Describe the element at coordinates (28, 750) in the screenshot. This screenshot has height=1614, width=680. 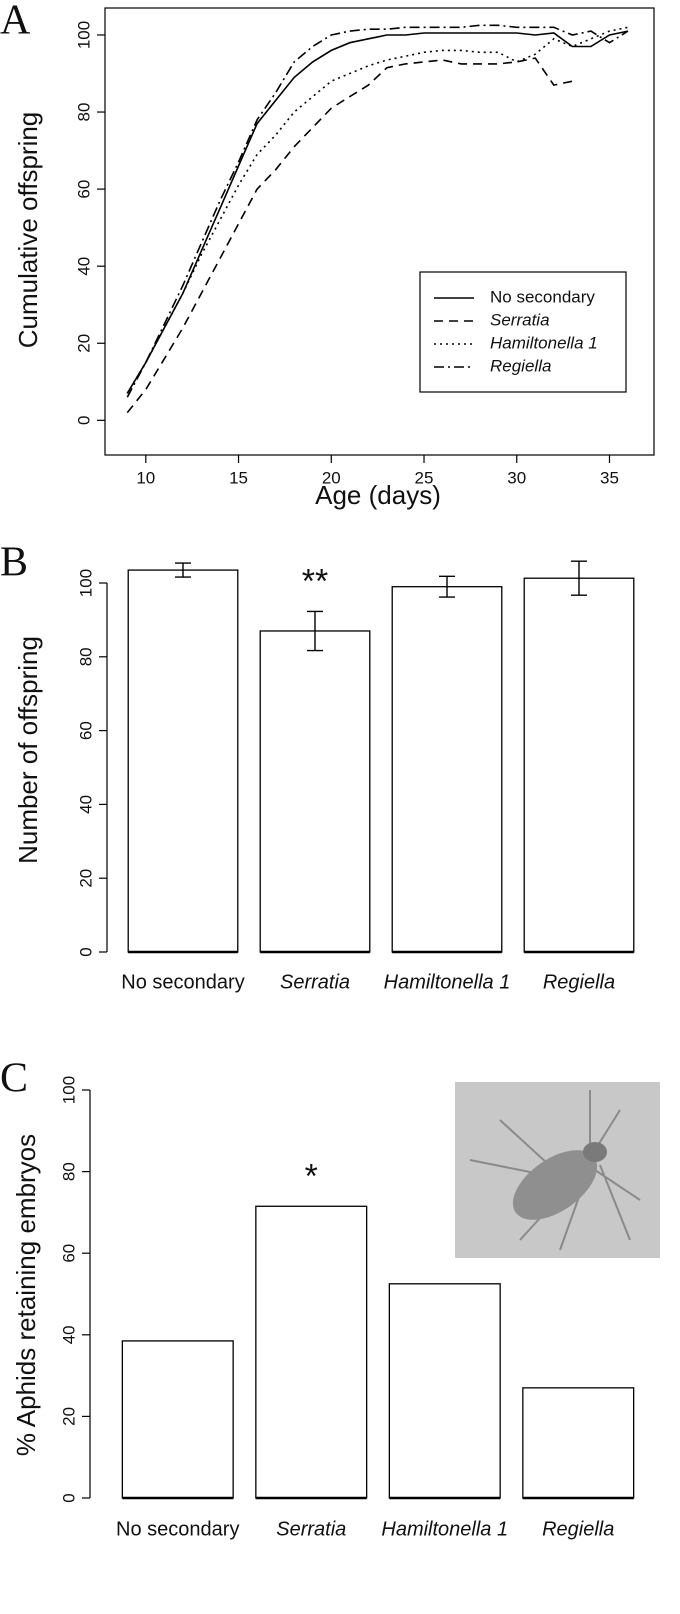
I see `y-axis-title: Number of offspring` at that location.